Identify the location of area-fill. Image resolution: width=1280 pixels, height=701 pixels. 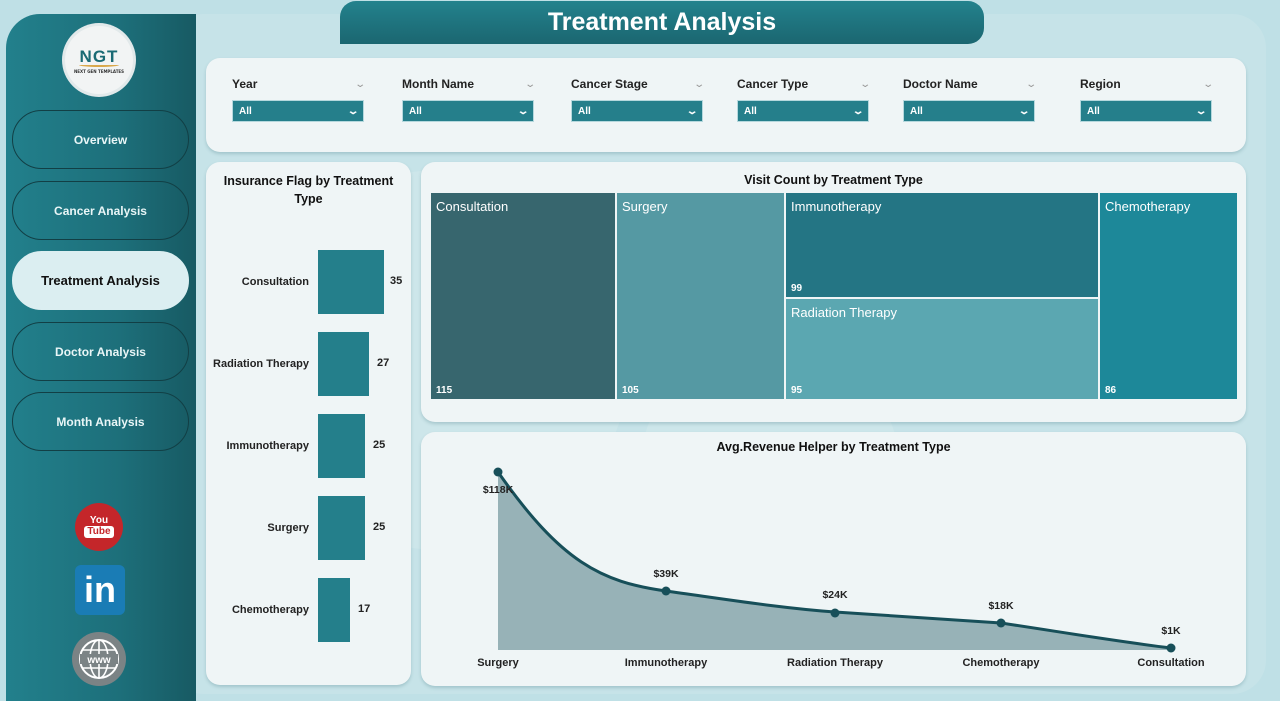
(834, 561).